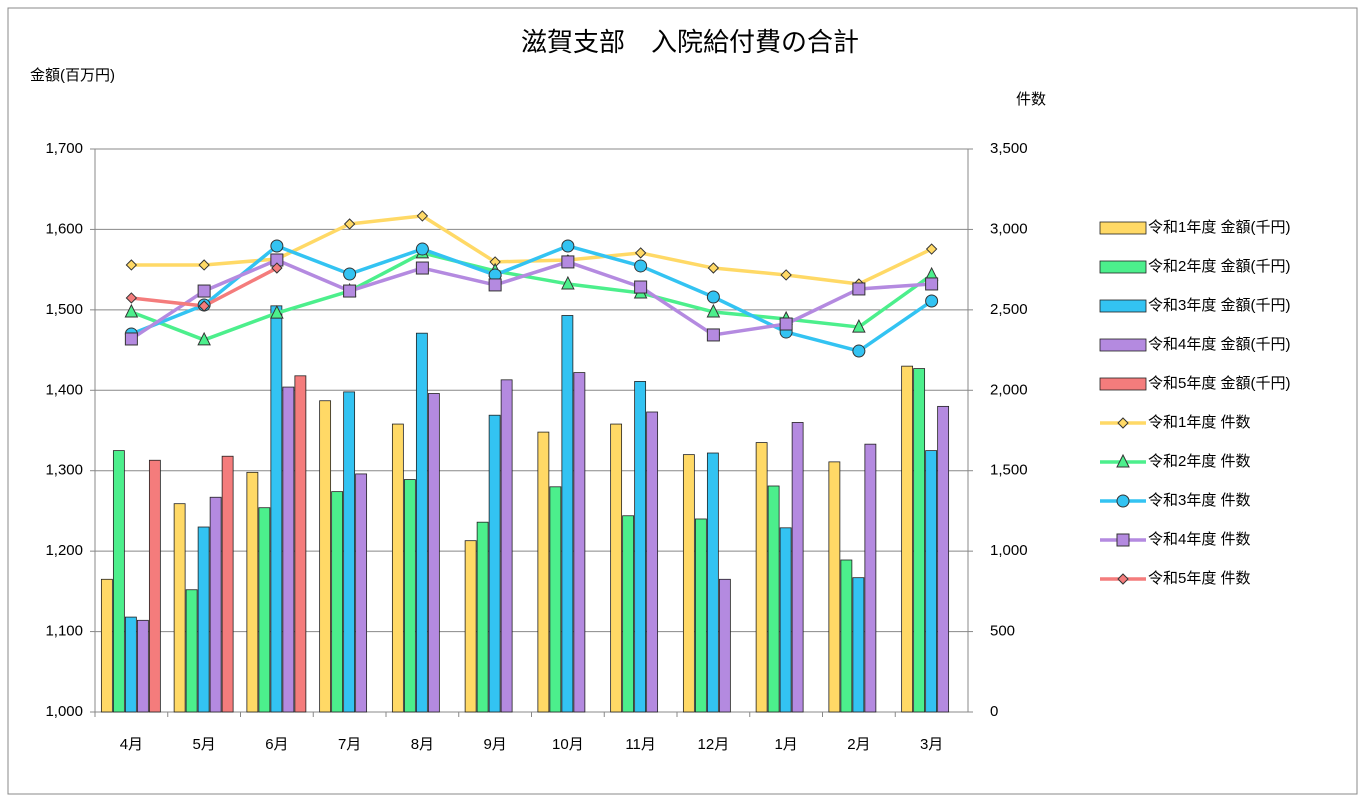 The image size is (1365, 807). Describe the element at coordinates (1009, 228) in the screenshot. I see `y2-tick-label: 3,000` at that location.